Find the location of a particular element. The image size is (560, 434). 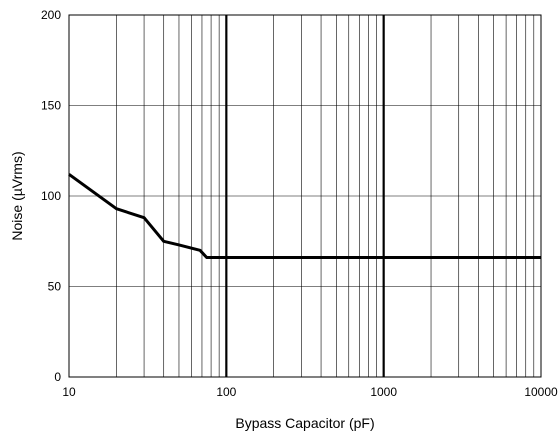

x-tick-label: 1000 is located at coordinates (383, 392).